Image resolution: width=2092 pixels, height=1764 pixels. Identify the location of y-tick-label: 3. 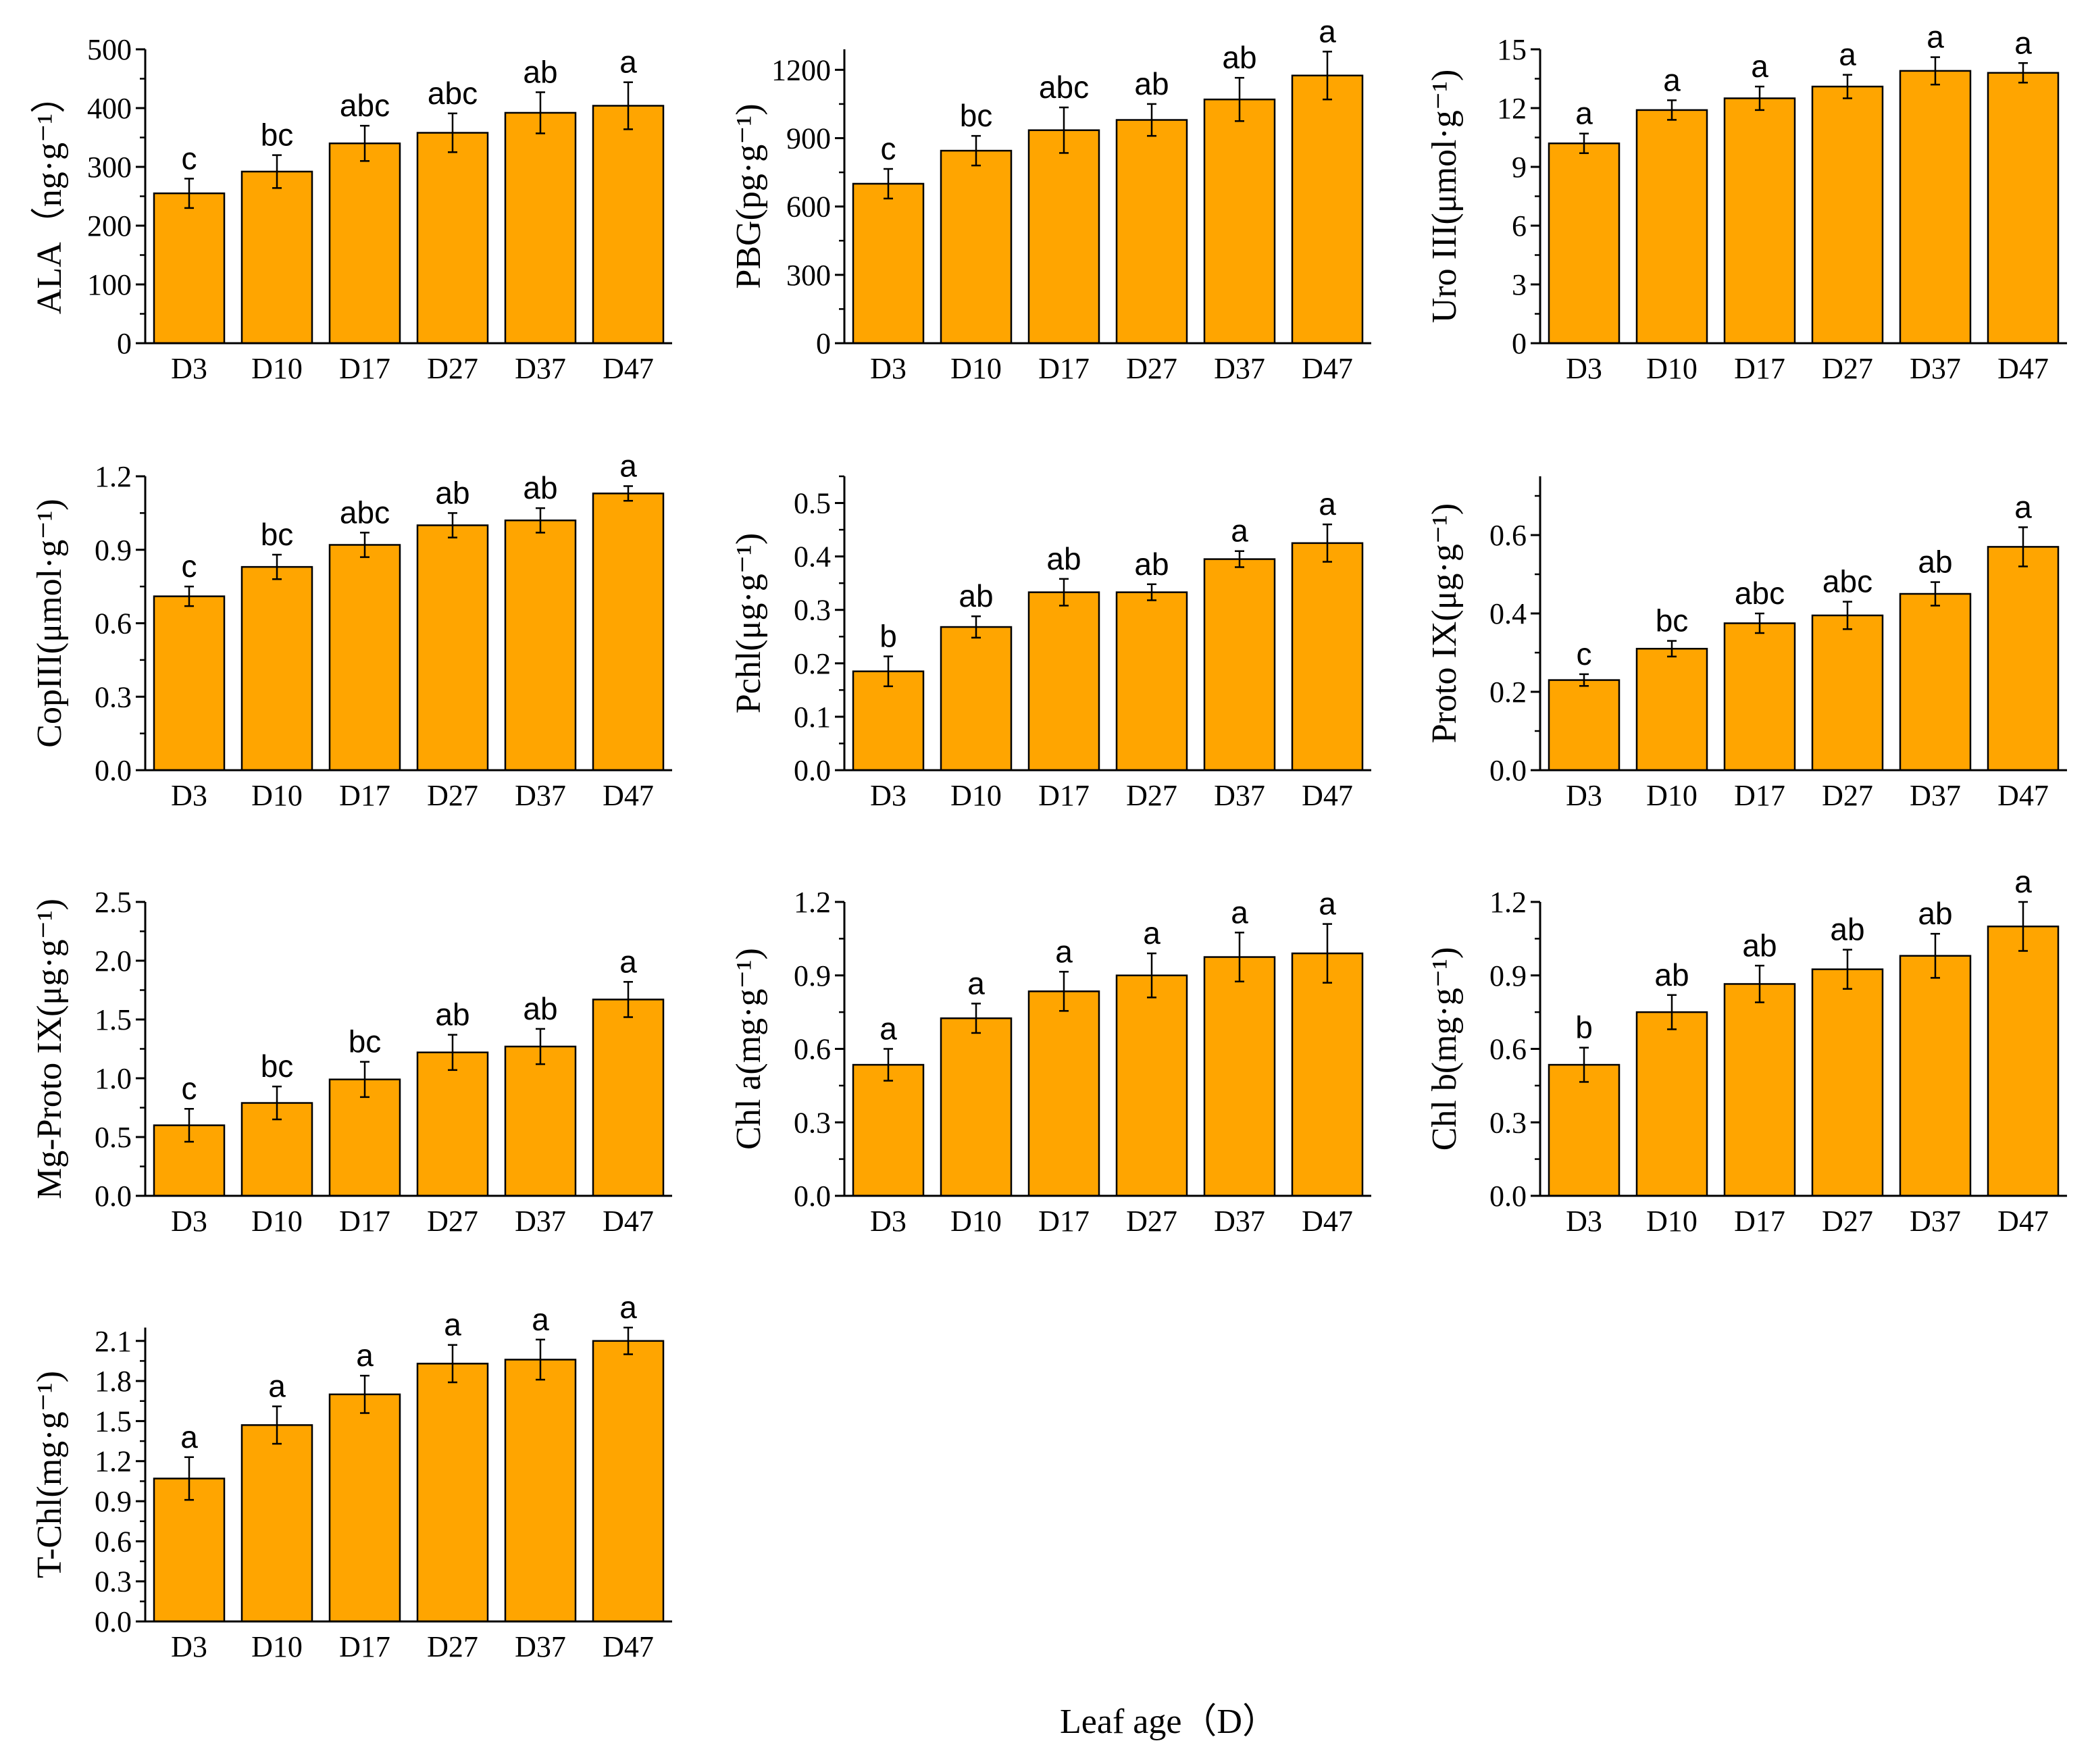
(1519, 284).